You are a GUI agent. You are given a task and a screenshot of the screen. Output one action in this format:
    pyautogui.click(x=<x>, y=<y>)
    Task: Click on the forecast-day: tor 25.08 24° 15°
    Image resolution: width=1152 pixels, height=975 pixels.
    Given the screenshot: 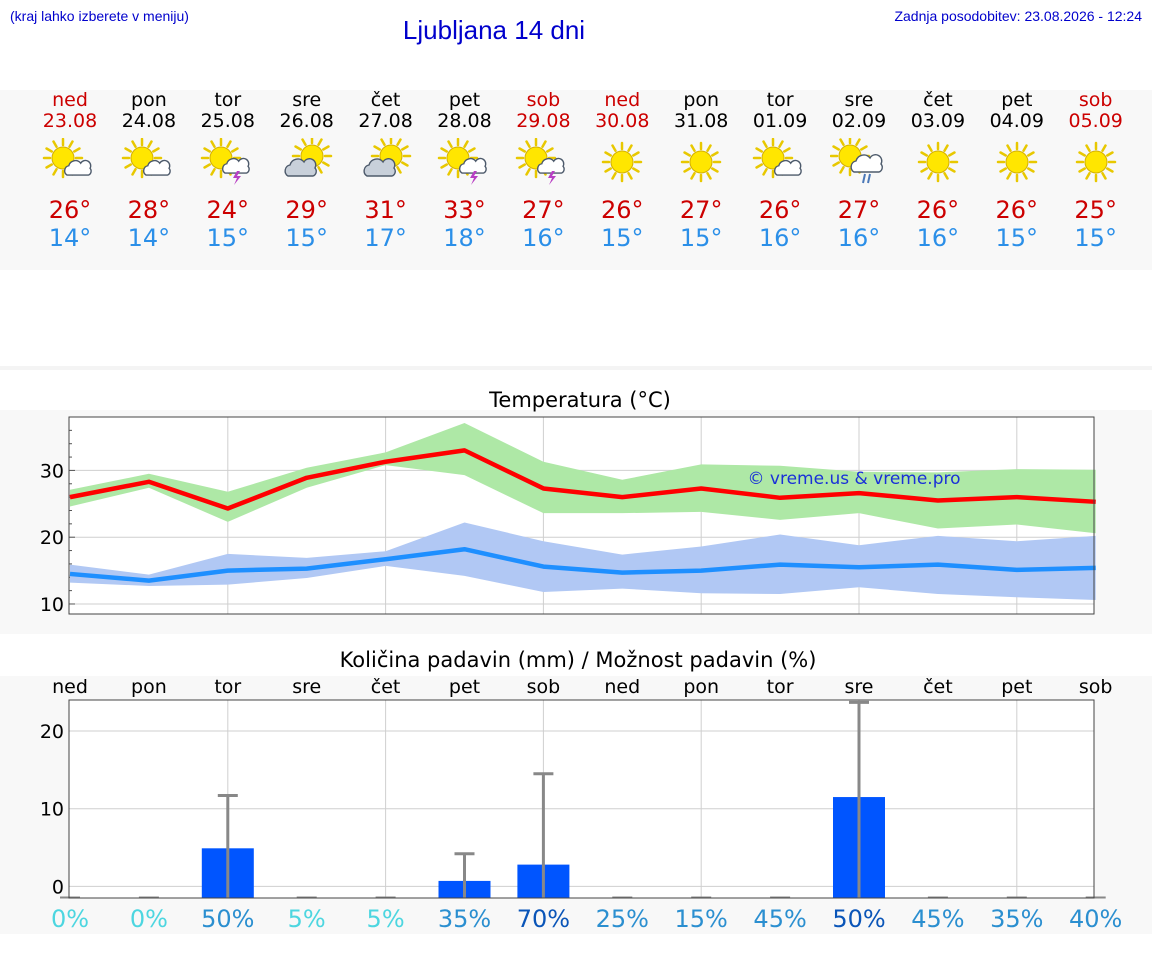 What is the action you would take?
    pyautogui.click(x=228, y=171)
    